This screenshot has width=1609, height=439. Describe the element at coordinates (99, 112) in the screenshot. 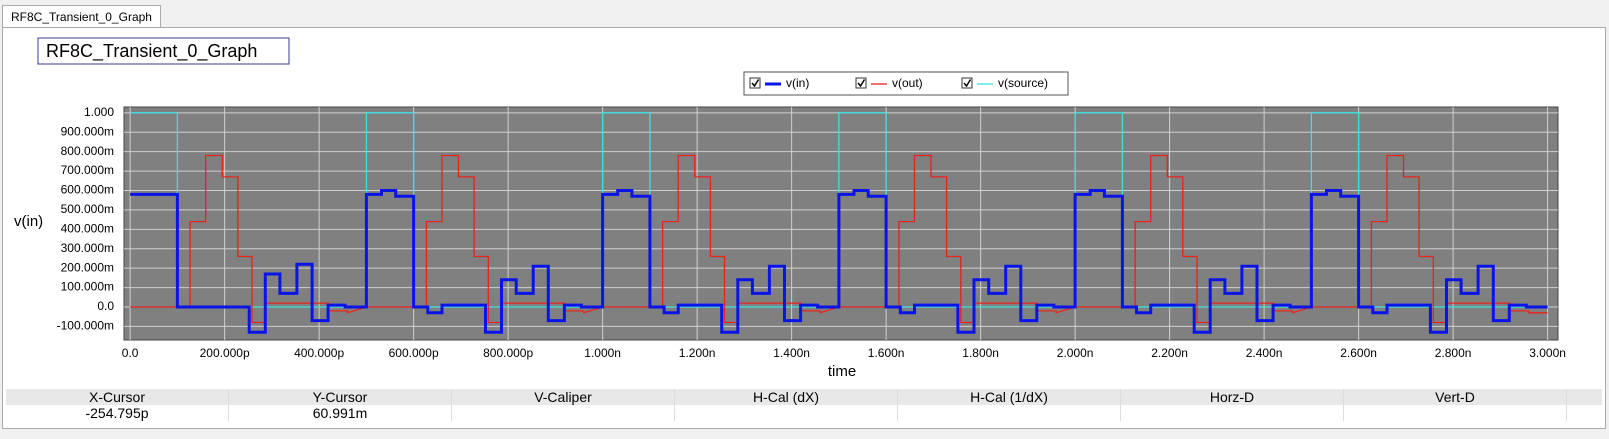

I see `y-tick-label: 1.000` at that location.